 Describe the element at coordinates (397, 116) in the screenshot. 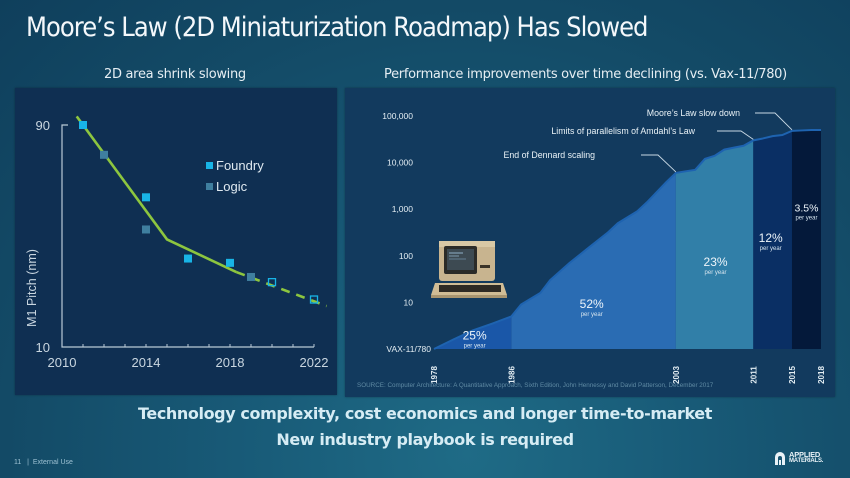

I see `y-tick-label: 100,000` at that location.